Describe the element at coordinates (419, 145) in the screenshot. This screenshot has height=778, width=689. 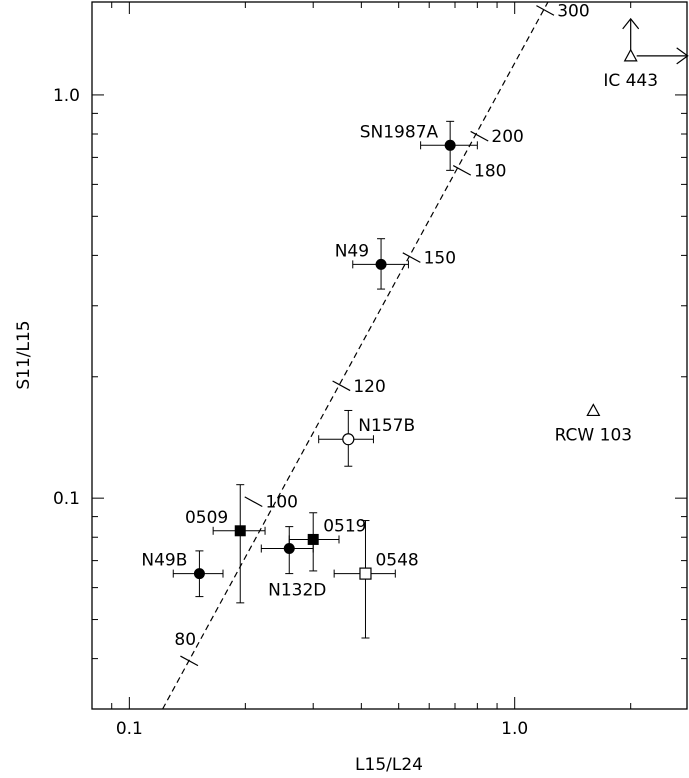
I see `data-point: SN1987A` at that location.